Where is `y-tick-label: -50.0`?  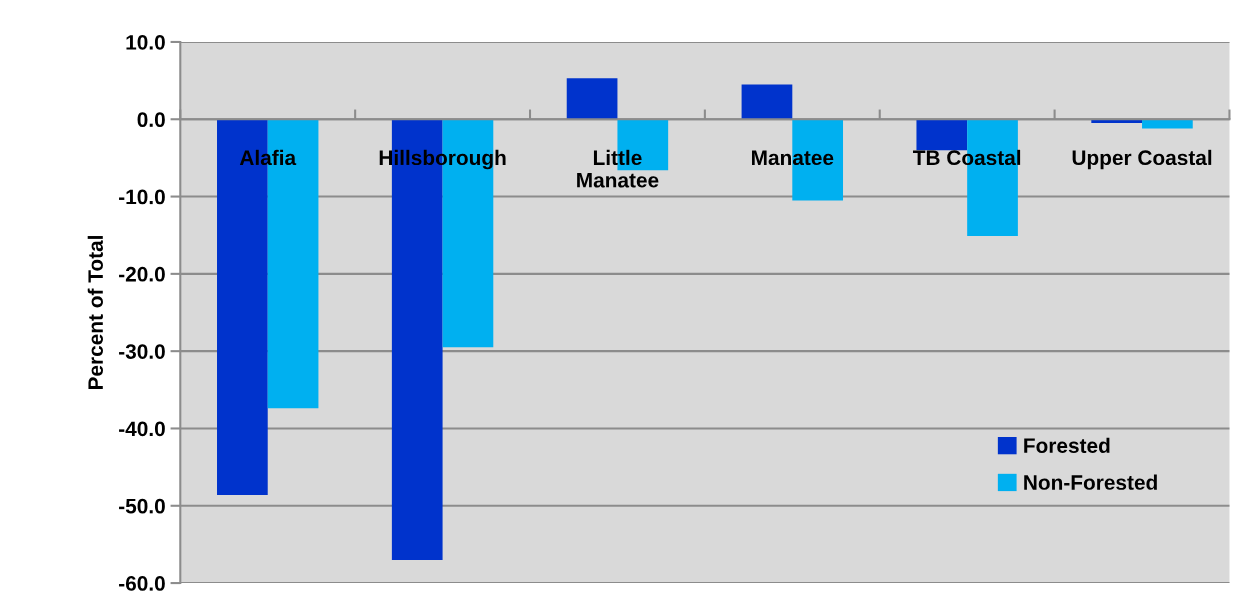 y-tick-label: -50.0 is located at coordinates (142, 506).